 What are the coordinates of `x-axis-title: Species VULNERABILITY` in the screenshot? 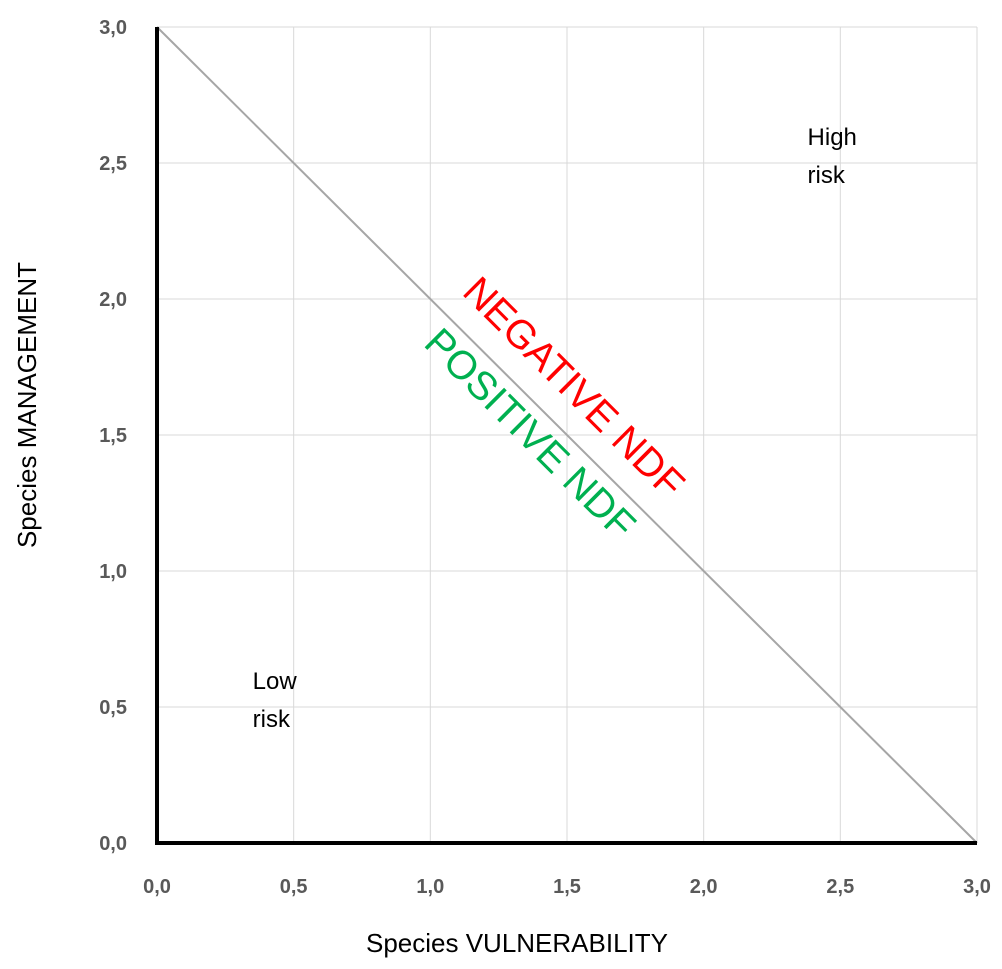 It's located at (517, 943).